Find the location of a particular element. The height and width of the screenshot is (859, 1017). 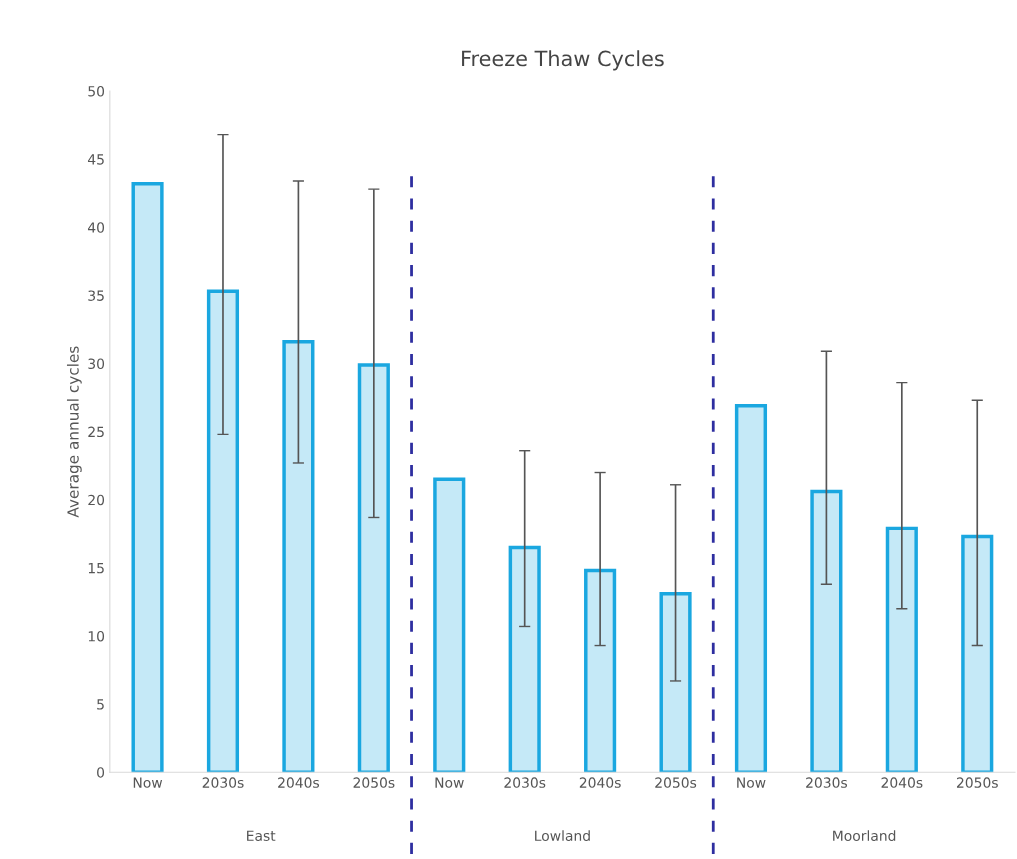

y-tick-label: 15 is located at coordinates (96, 568).